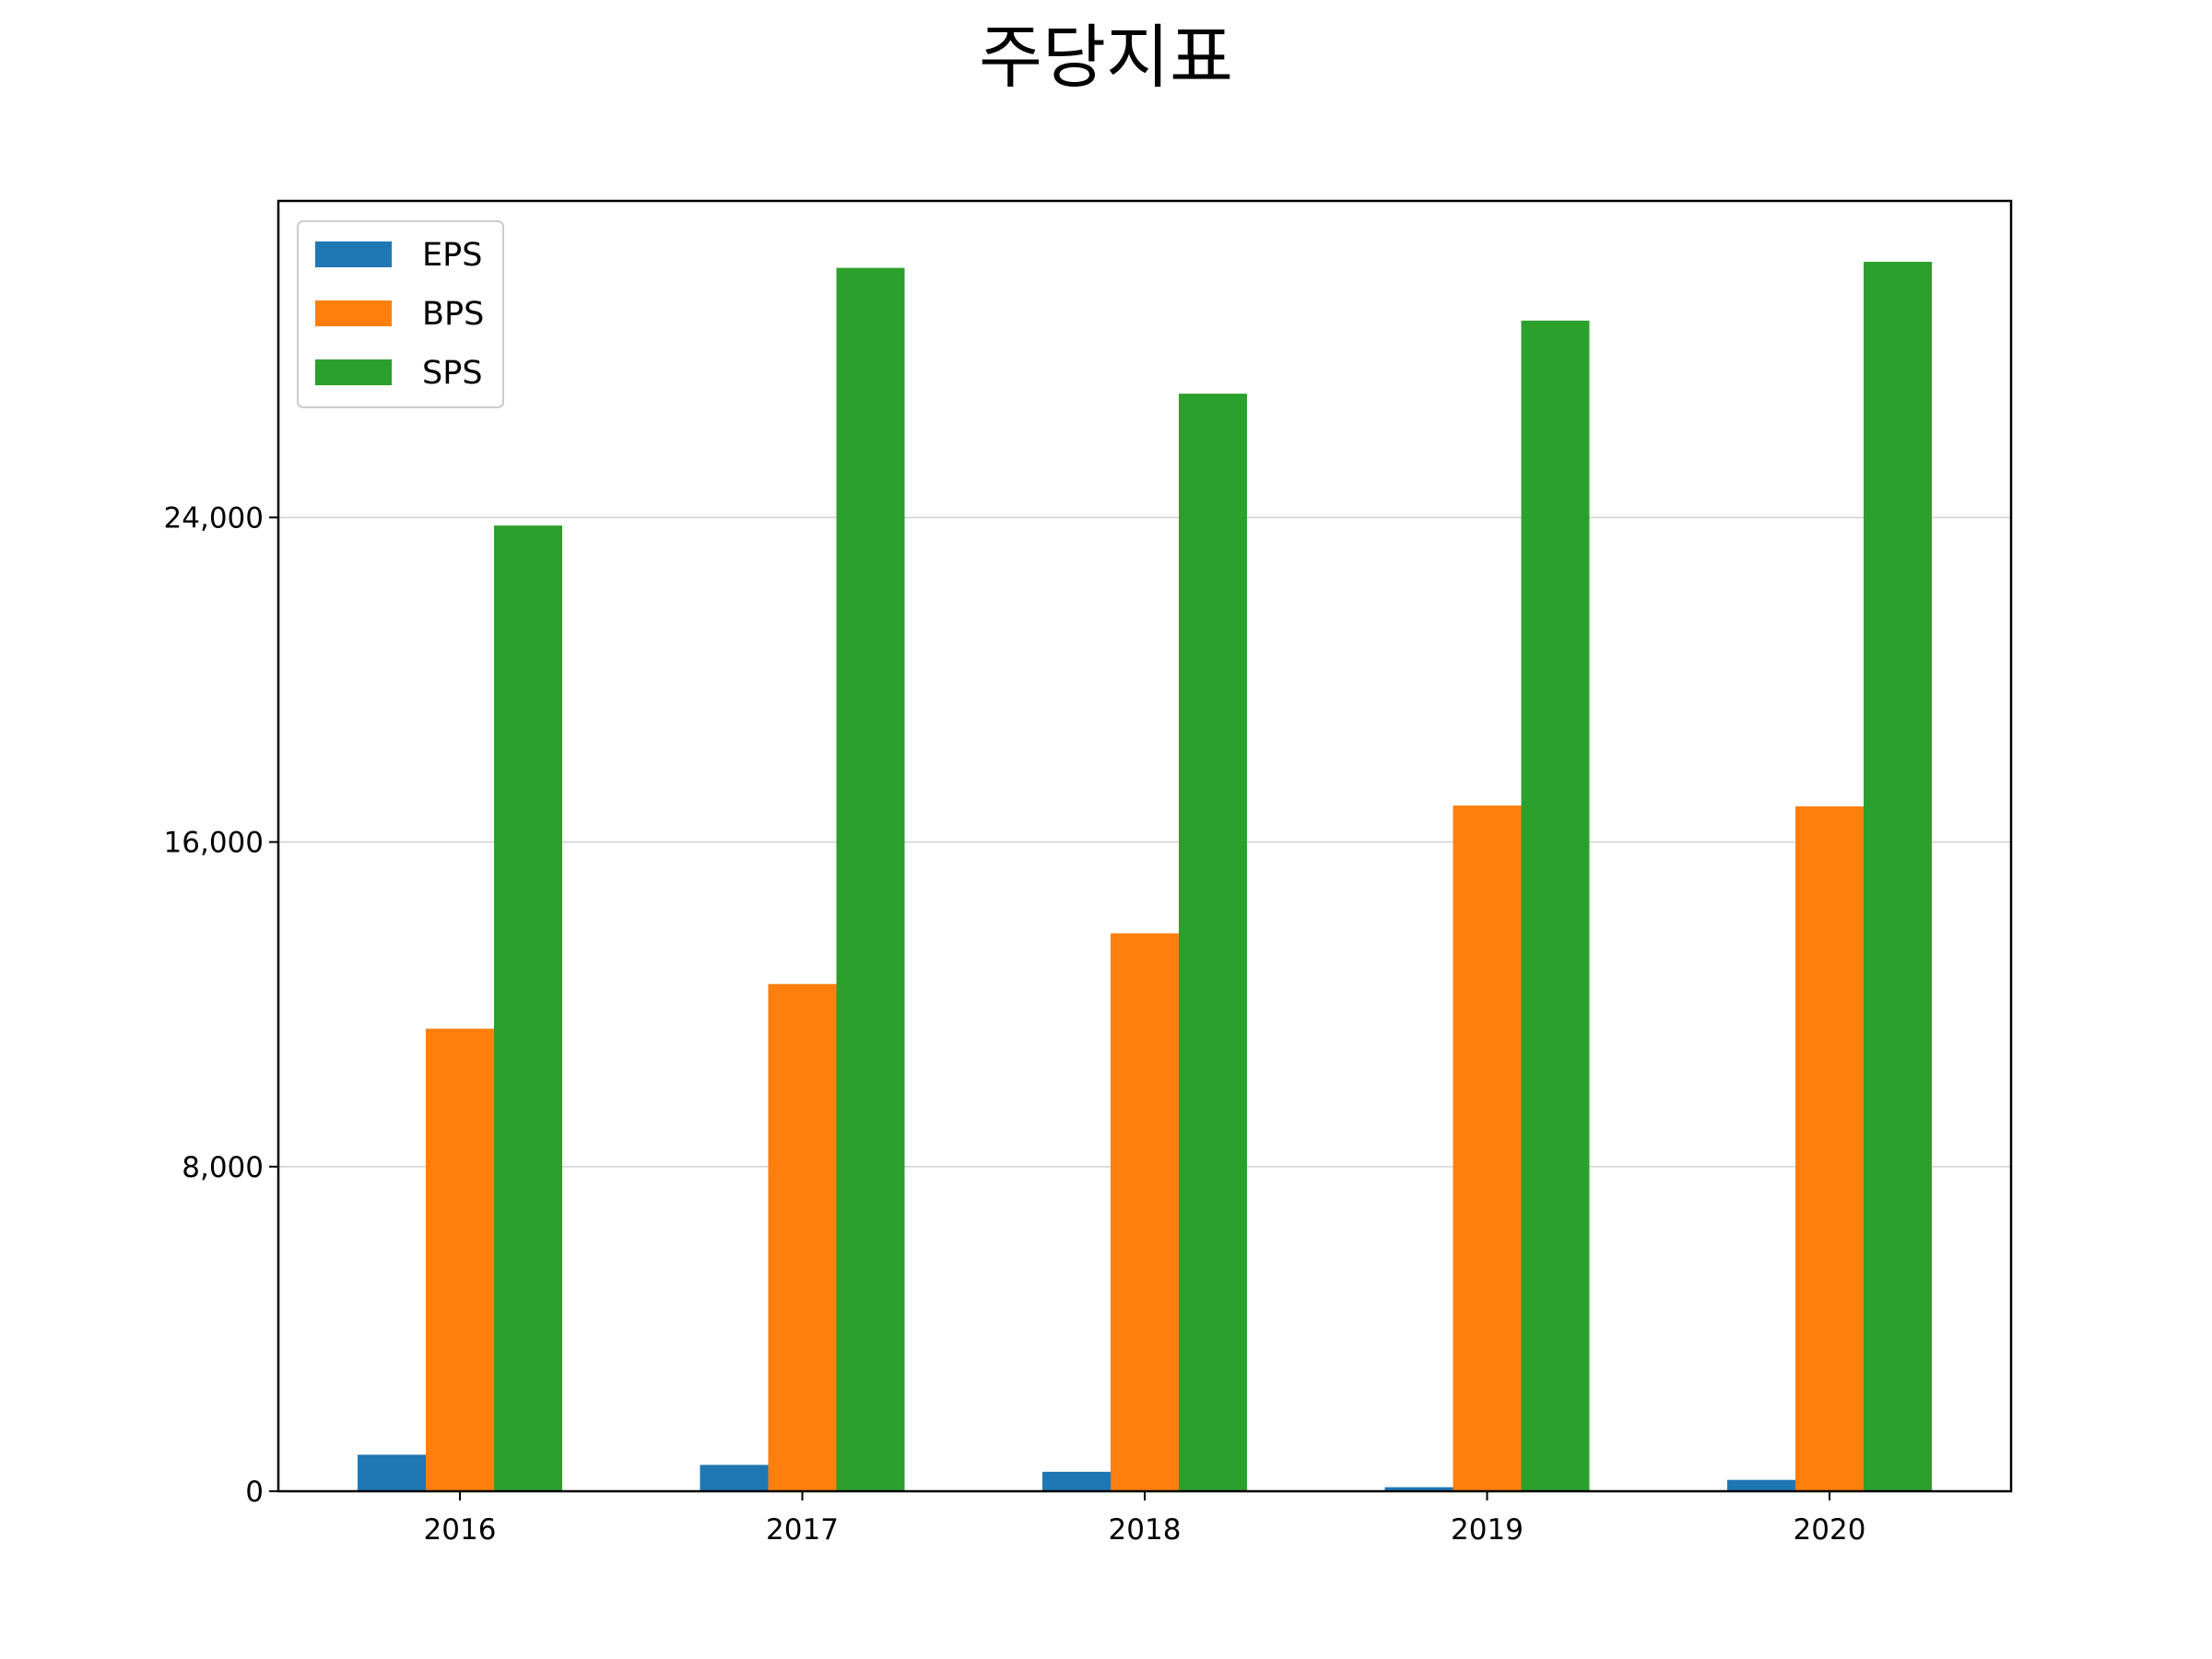 Image resolution: width=2212 pixels, height=1659 pixels. Describe the element at coordinates (460, 1260) in the screenshot. I see `bar-bps-2016` at that location.